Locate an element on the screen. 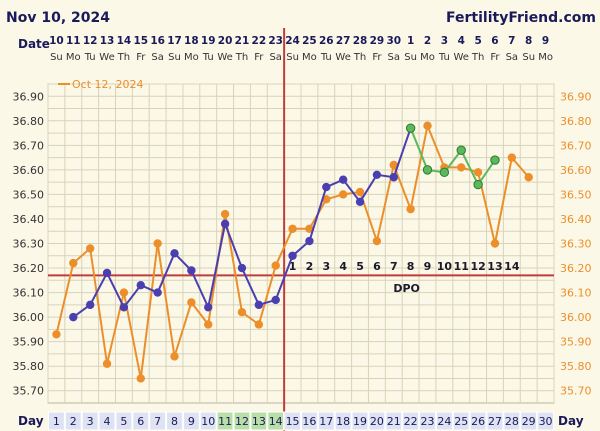 Image resolution: width=600 pixels, height=431 pixels. day-tick-label: 1 is located at coordinates (56, 421).